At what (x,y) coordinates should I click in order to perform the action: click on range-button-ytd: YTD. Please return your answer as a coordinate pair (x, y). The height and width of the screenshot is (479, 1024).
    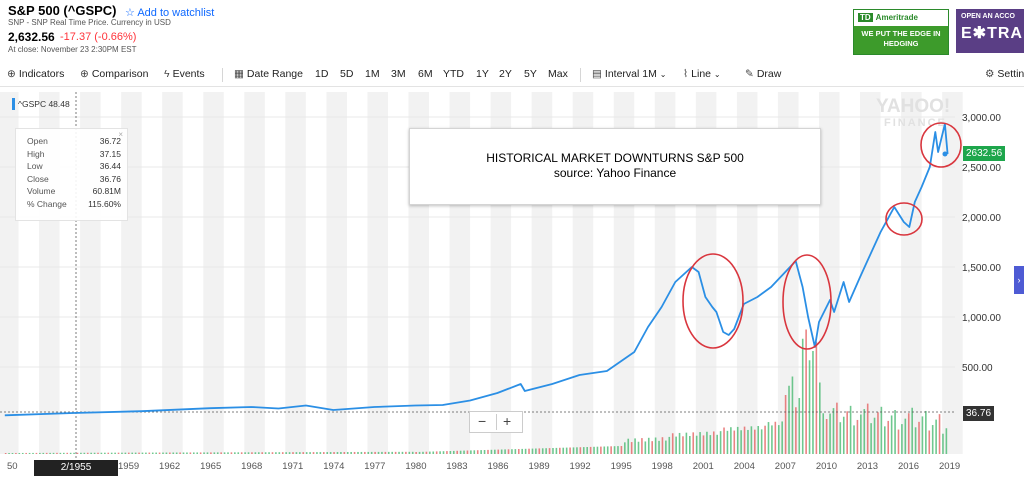
    Looking at the image, I should click on (453, 74).